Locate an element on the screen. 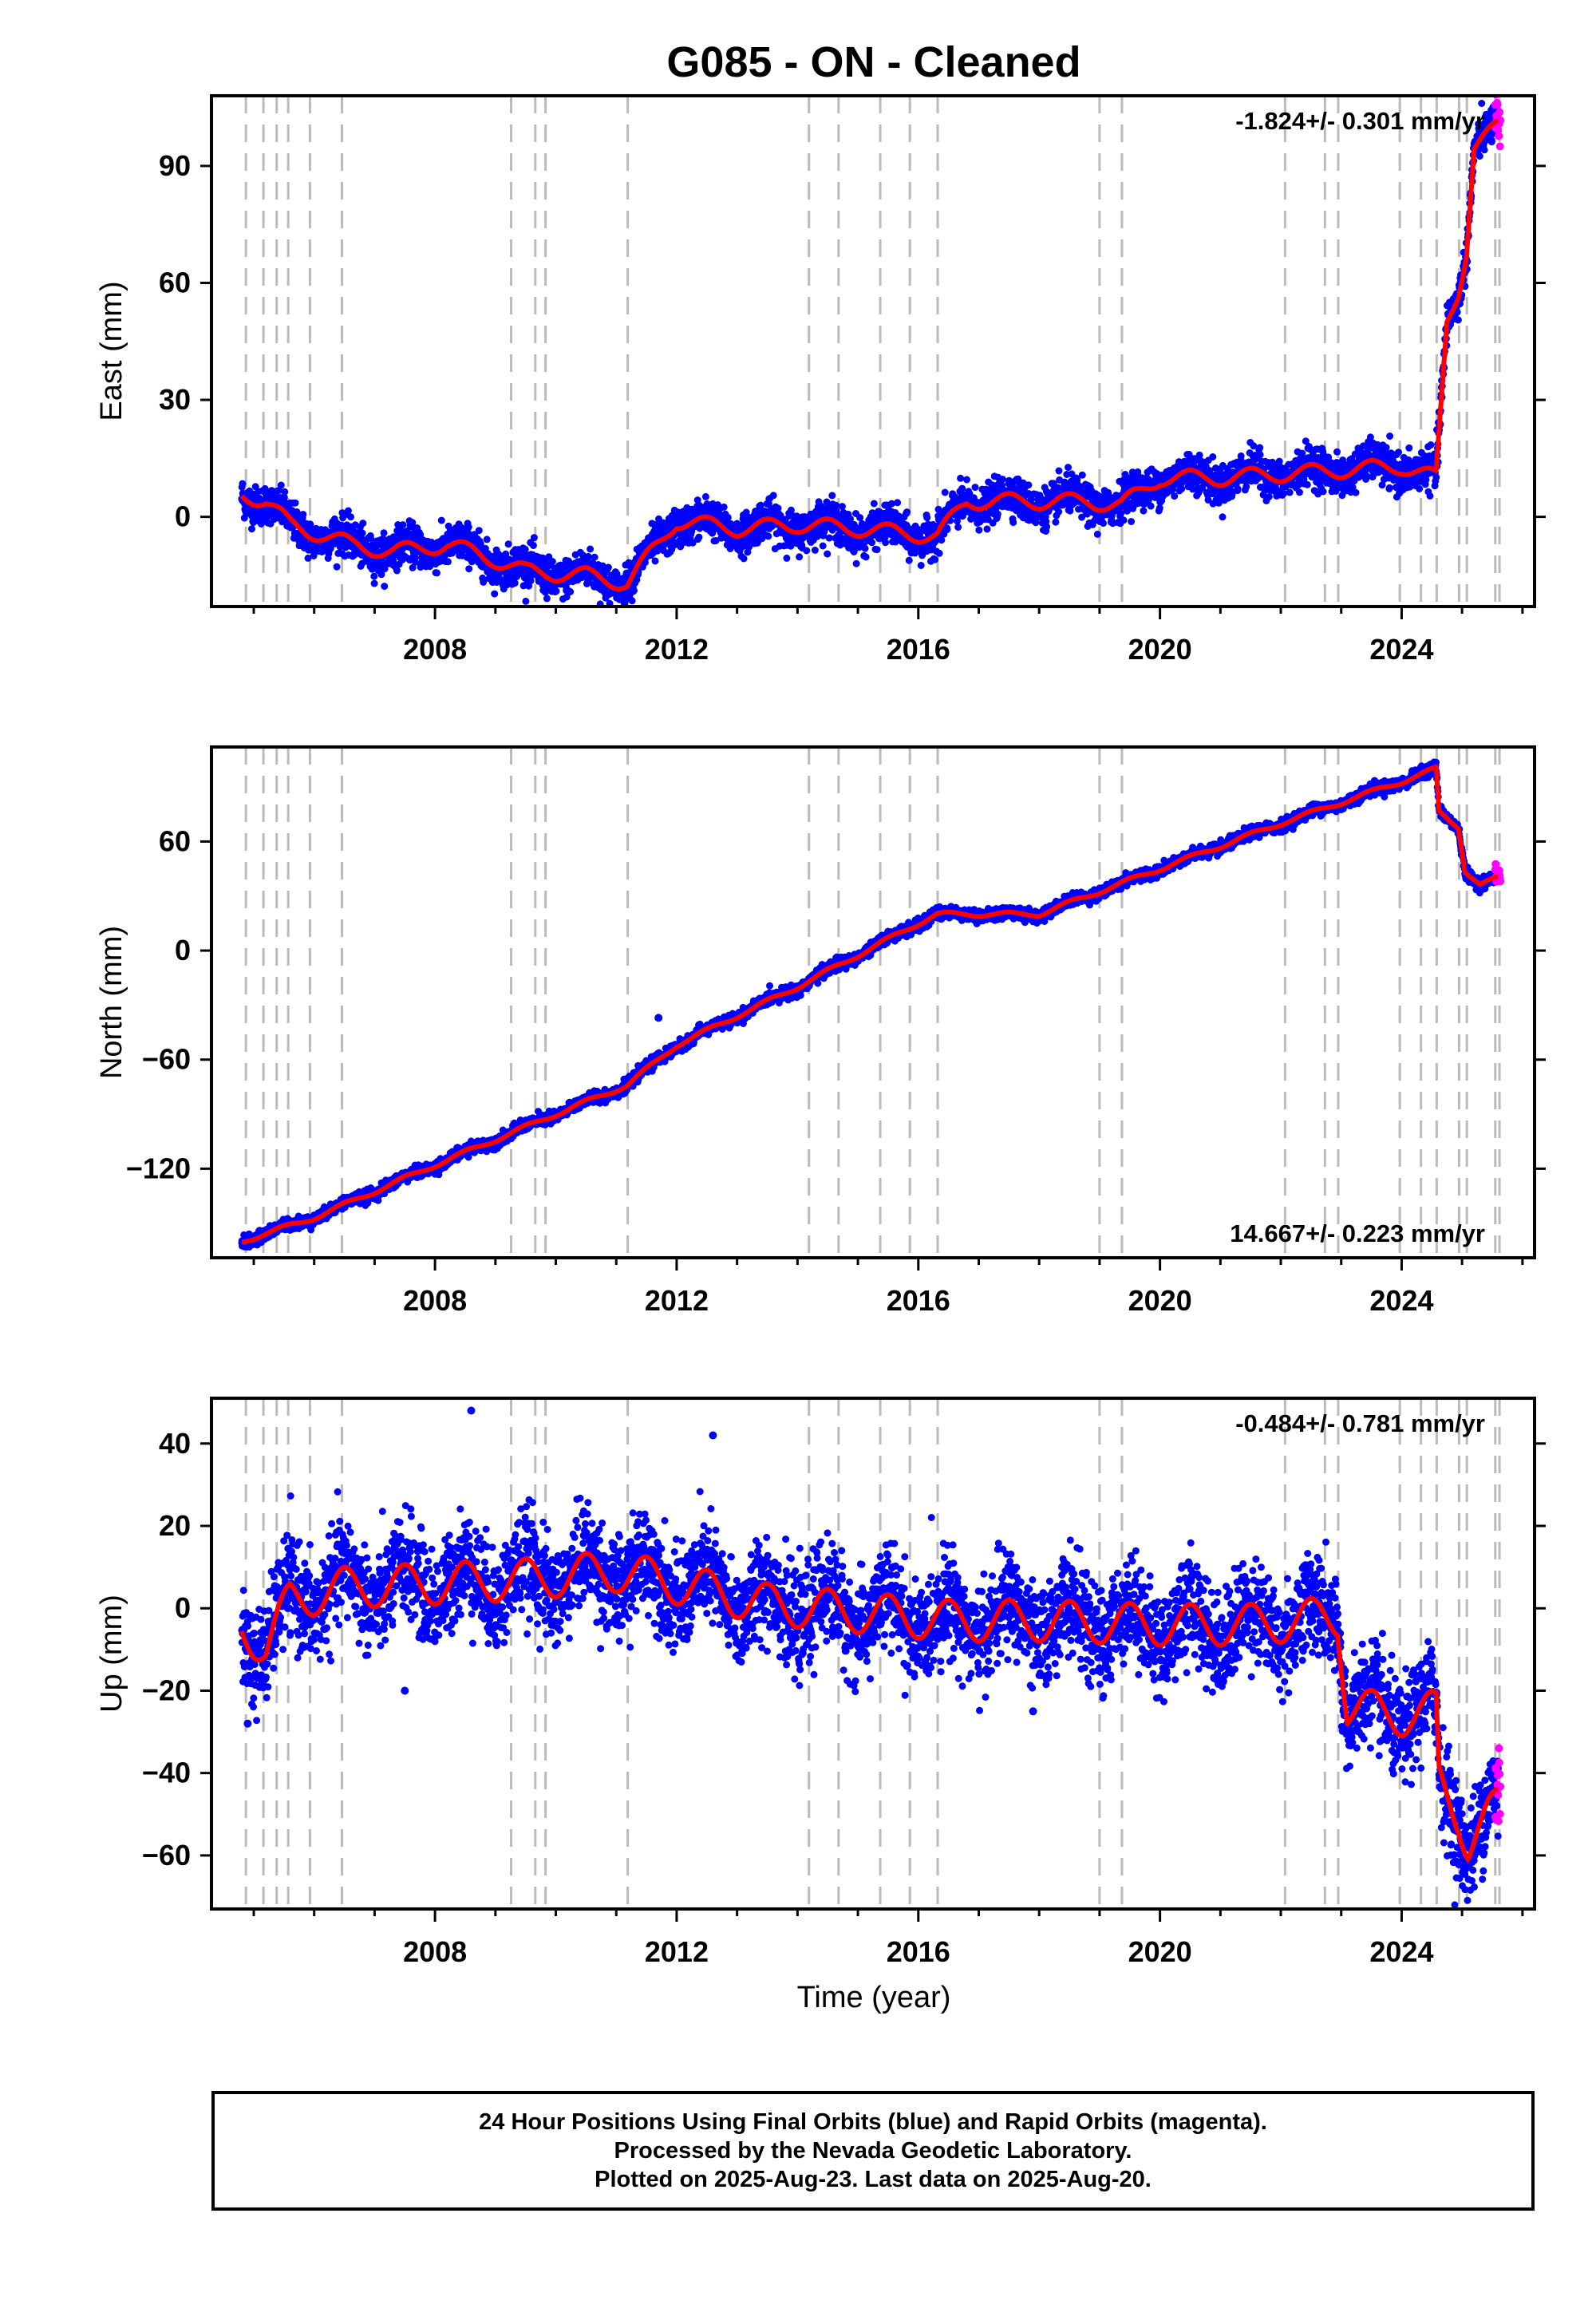 The height and width of the screenshot is (2316, 1596). y-tick-label: −120 is located at coordinates (158, 1168).